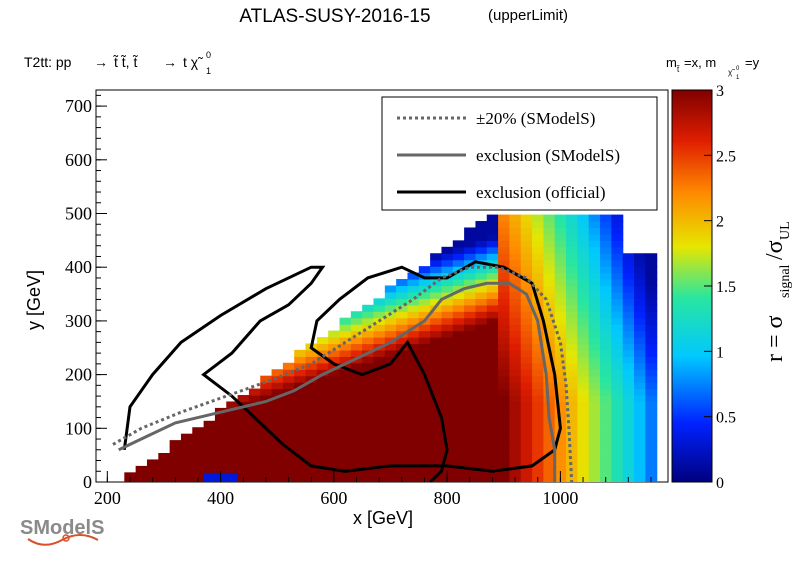 This screenshot has height=572, width=796. I want to click on legend-label-official: exclusion (official), so click(541, 192).